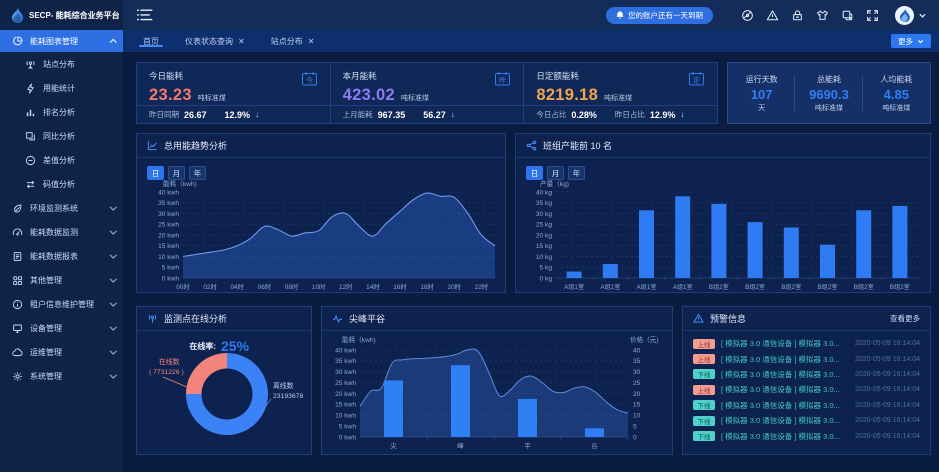  What do you see at coordinates (704, 420) in the screenshot?
I see `alert-status-badge: 下线` at bounding box center [704, 420].